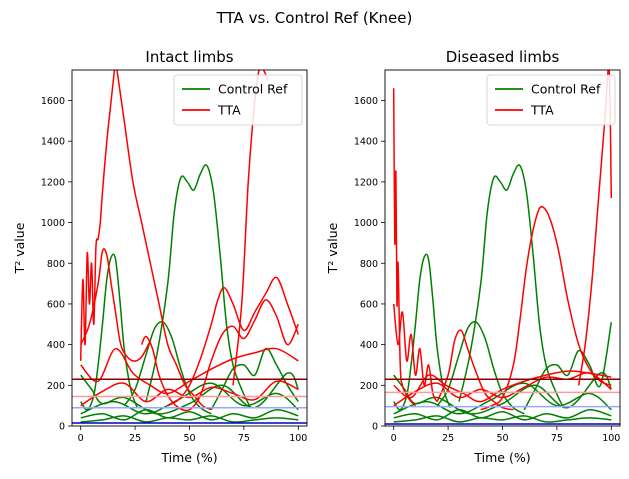 The image size is (629, 479). What do you see at coordinates (314, 18) in the screenshot?
I see `figure-suptitle: TTA vs. Control Ref (Knee)` at bounding box center [314, 18].